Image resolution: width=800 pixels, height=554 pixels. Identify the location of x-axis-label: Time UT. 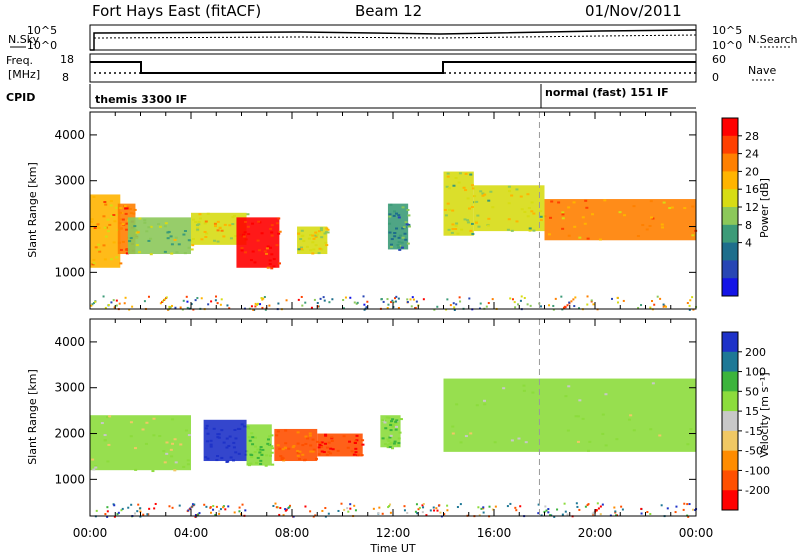
(392, 548).